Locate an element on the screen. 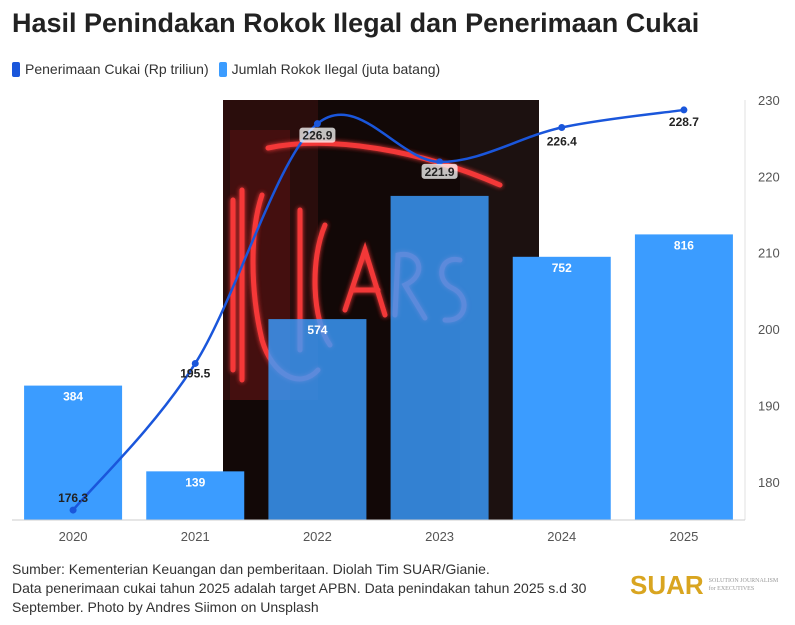 This screenshot has height=625, width=795. cukai-point-2024 is located at coordinates (562, 127).